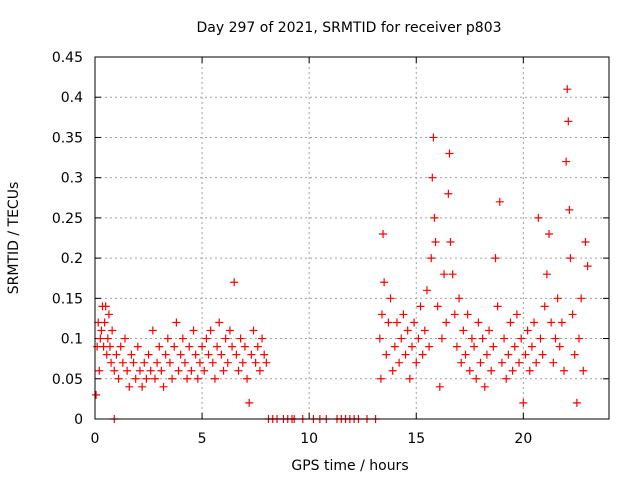 The width and height of the screenshot is (640, 480). What do you see at coordinates (95, 439) in the screenshot?
I see `x-tick-label: 0` at bounding box center [95, 439].